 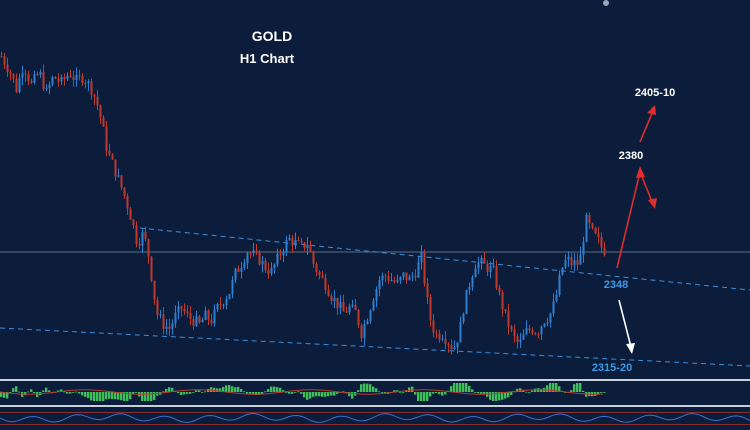 I want to click on settings-icon, so click(x=606, y=3).